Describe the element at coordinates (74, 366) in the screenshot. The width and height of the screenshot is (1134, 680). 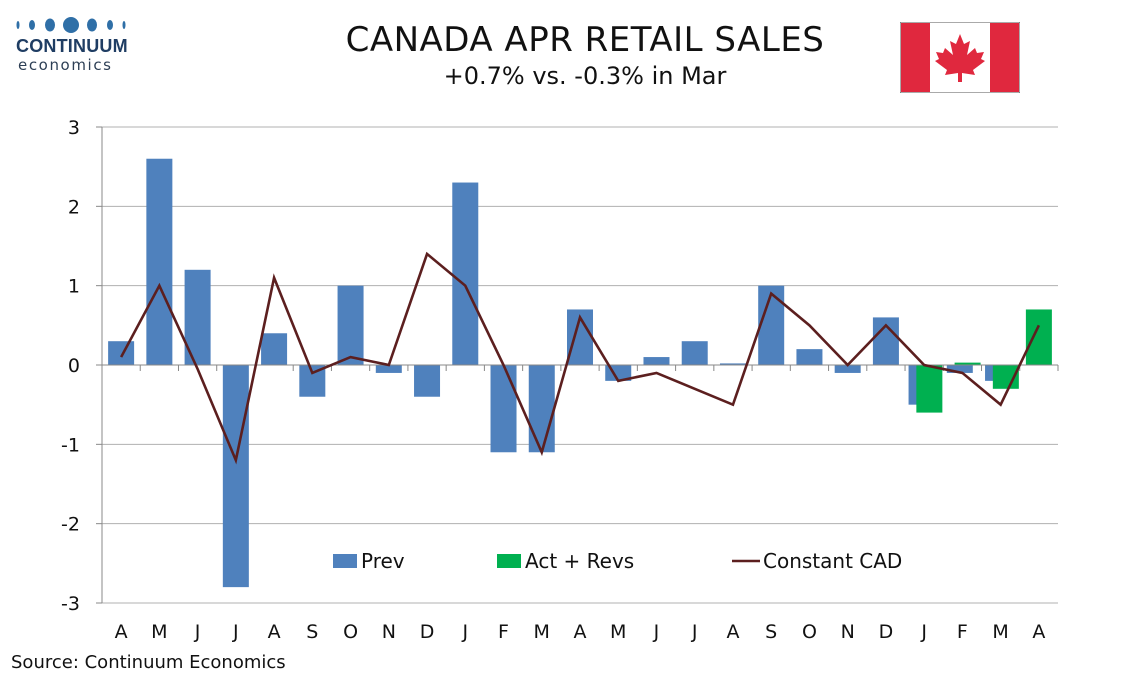
I see `y-tick-label: 0` at that location.